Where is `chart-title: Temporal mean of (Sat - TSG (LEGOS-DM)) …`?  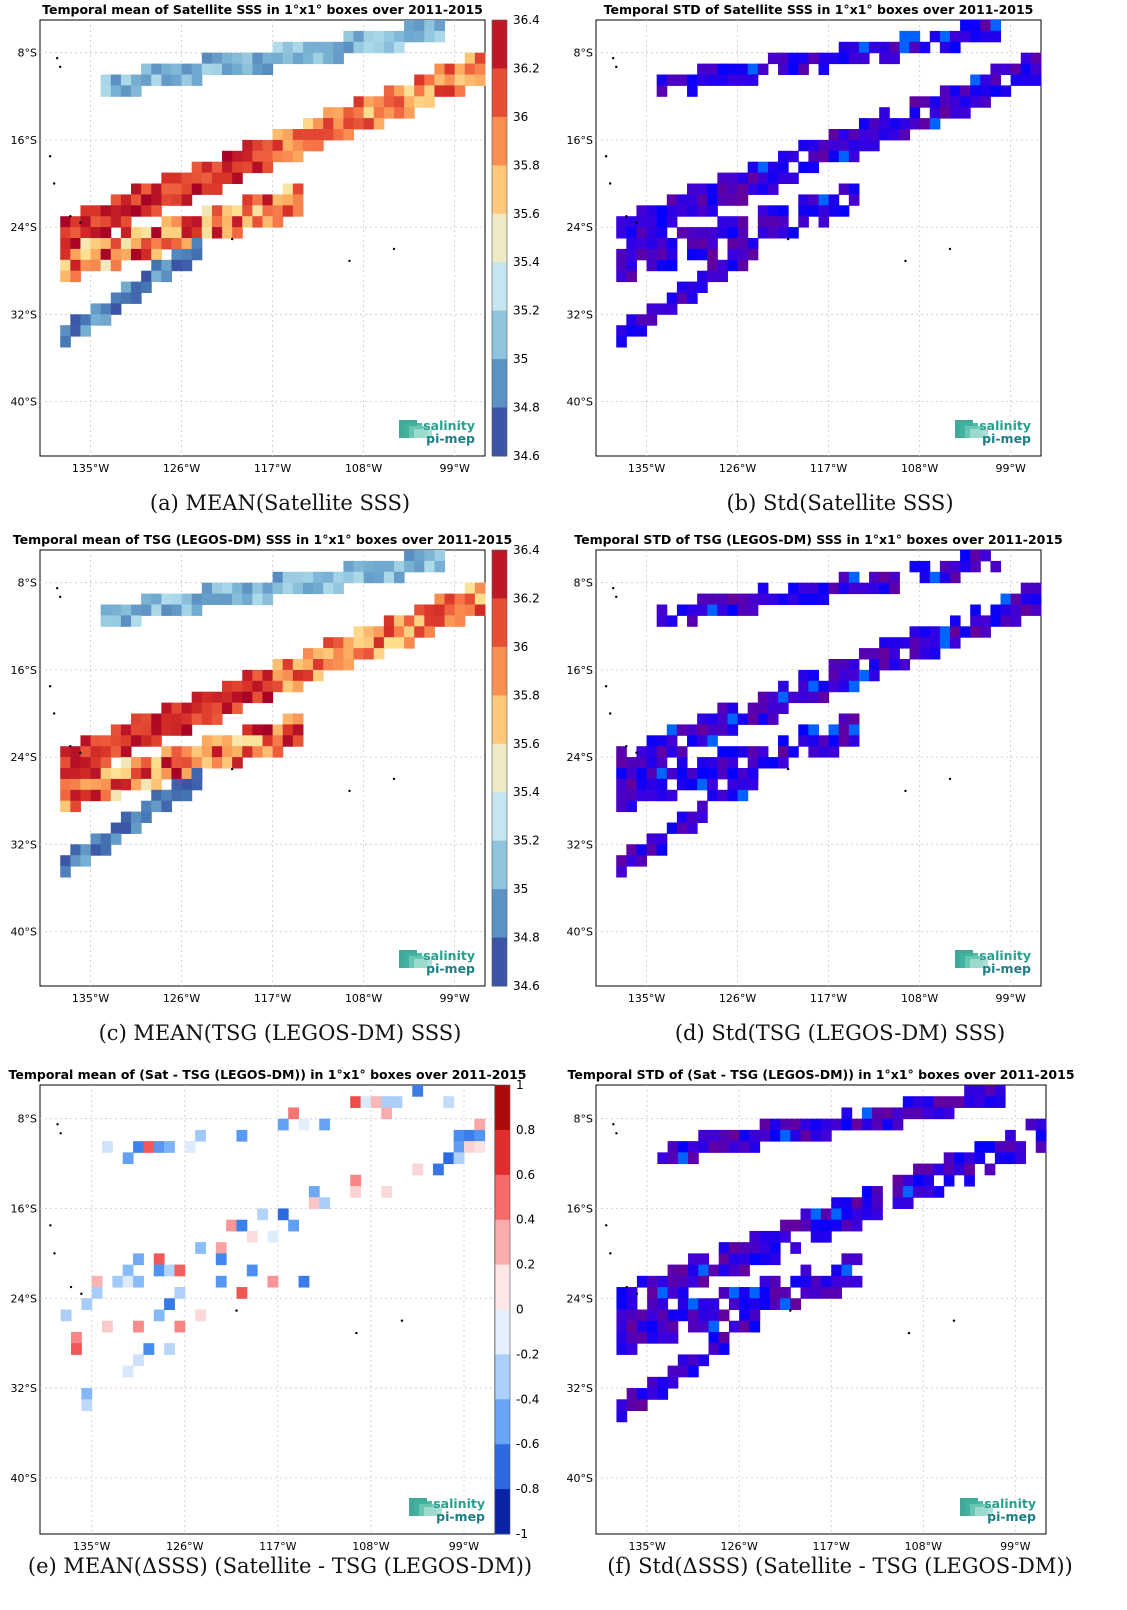
chart-title: Temporal mean of (Sat - TSG (LEGOS-DM)) … is located at coordinates (268, 1074).